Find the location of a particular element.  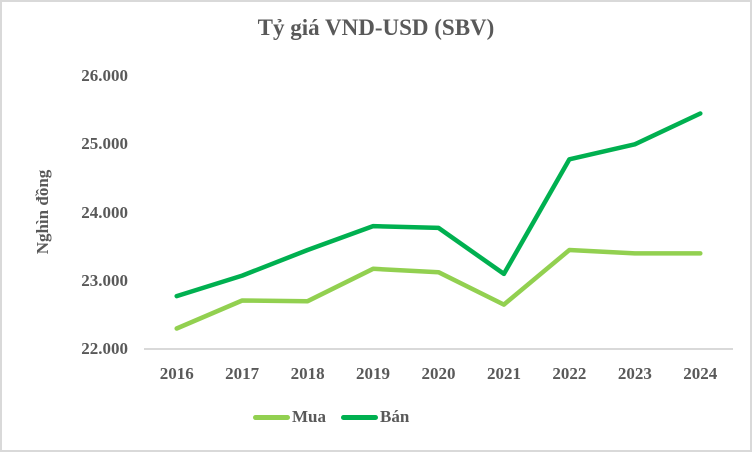

chart-title: Tỷ giá VND-USD (SBV) is located at coordinates (376, 27).